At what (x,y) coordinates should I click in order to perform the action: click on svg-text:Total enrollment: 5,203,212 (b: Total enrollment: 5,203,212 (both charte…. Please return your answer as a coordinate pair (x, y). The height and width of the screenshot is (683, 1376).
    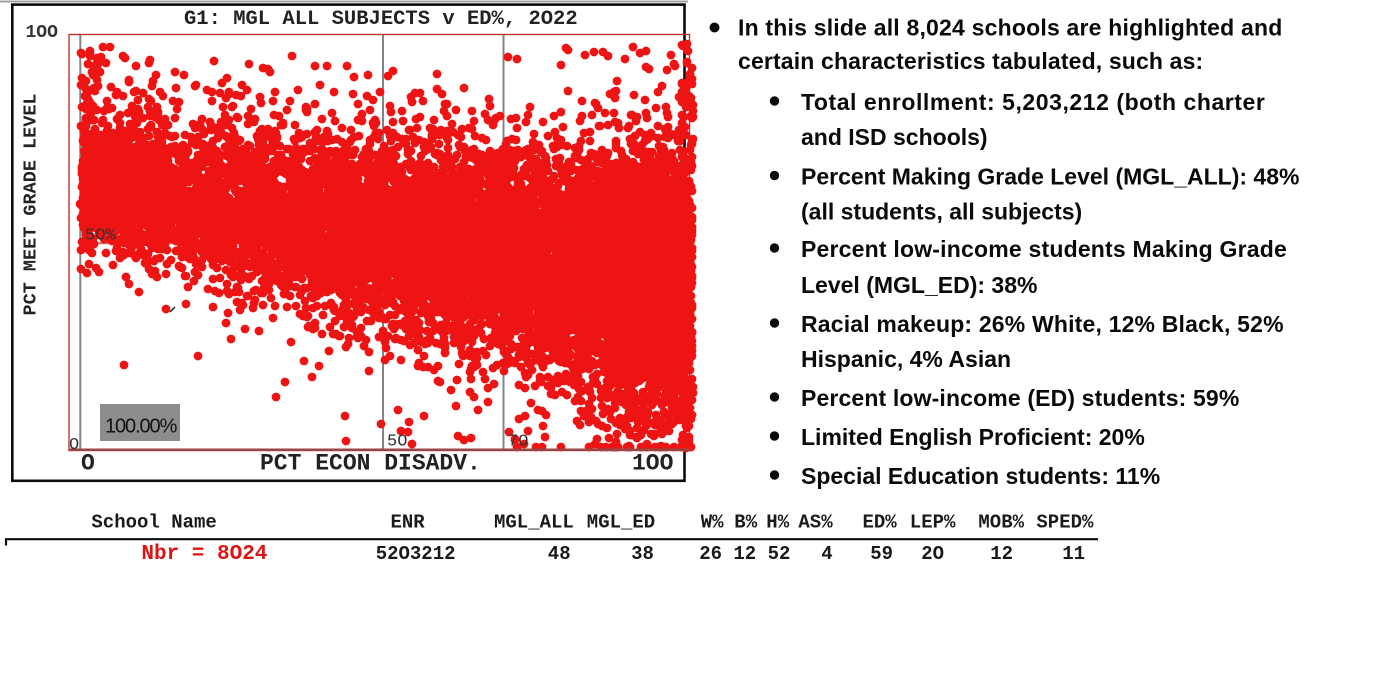
    Looking at the image, I should click on (1033, 102).